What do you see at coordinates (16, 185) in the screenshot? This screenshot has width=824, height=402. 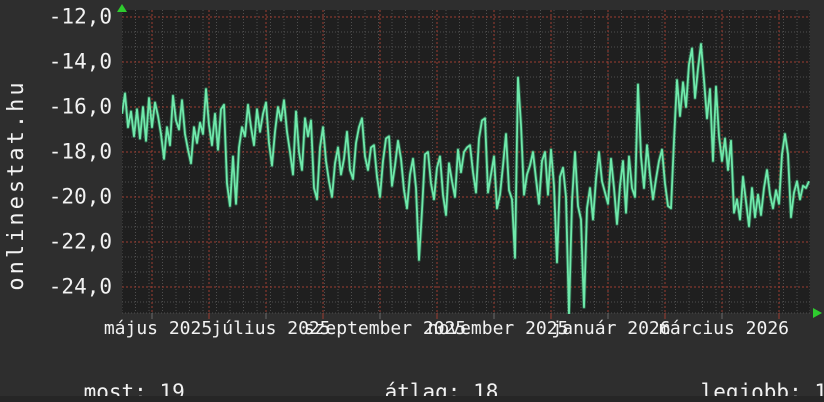 I see `watermark-onlinestat: onlinestat.hu` at bounding box center [16, 185].